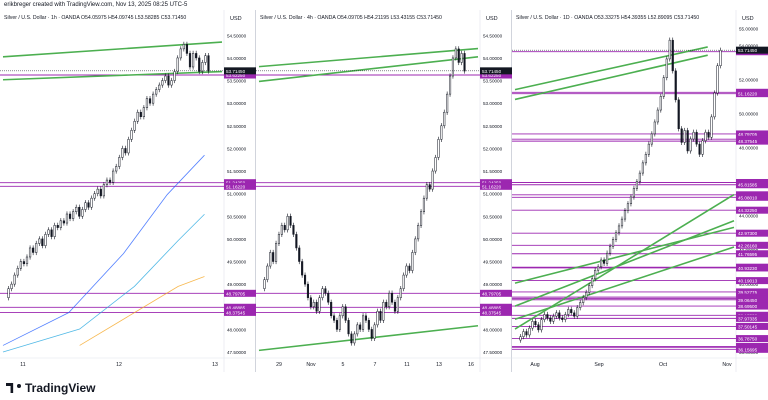 This screenshot has width=768, height=400. What do you see at coordinates (748, 281) in the screenshot?
I see `level-label: 40.19013` at bounding box center [748, 281].